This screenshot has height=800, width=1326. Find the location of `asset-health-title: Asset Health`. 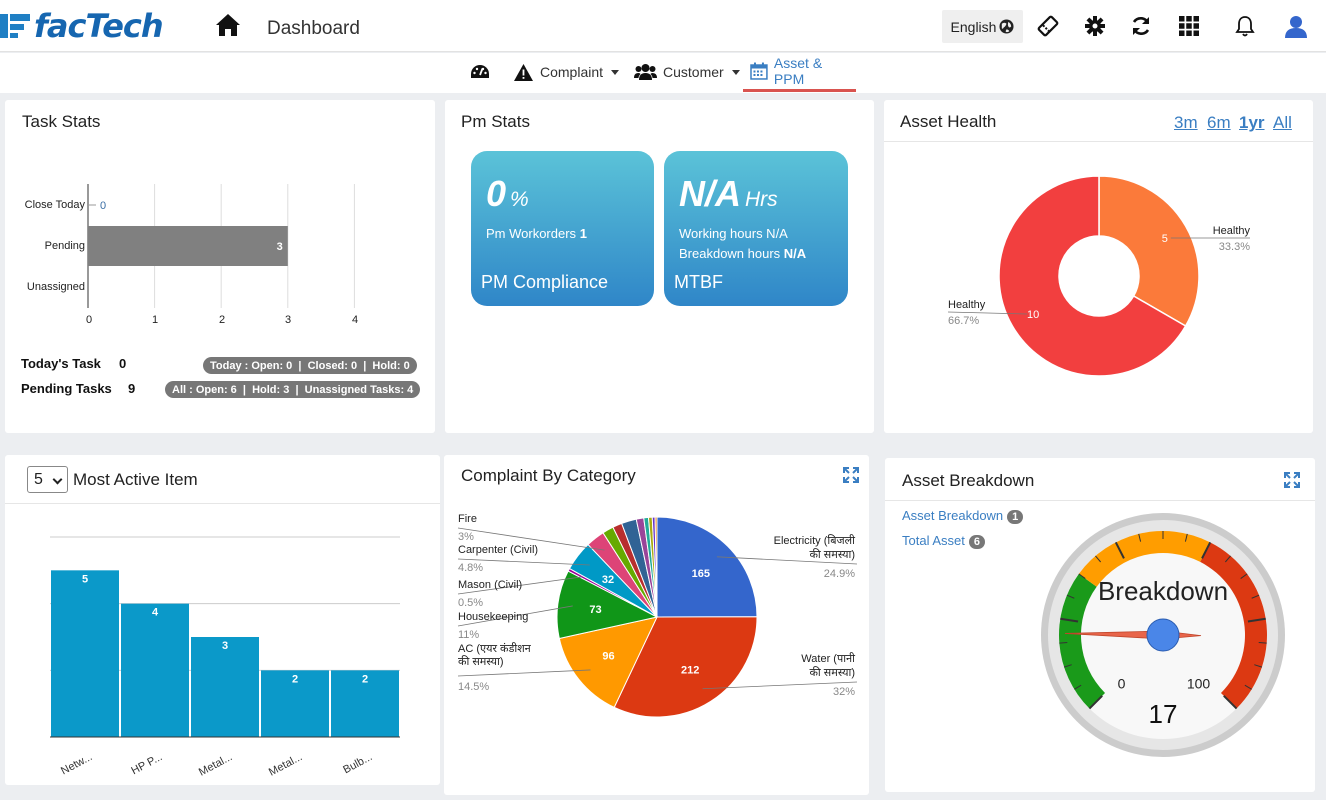

asset-health-title: Asset Health is located at coordinates (948, 121).